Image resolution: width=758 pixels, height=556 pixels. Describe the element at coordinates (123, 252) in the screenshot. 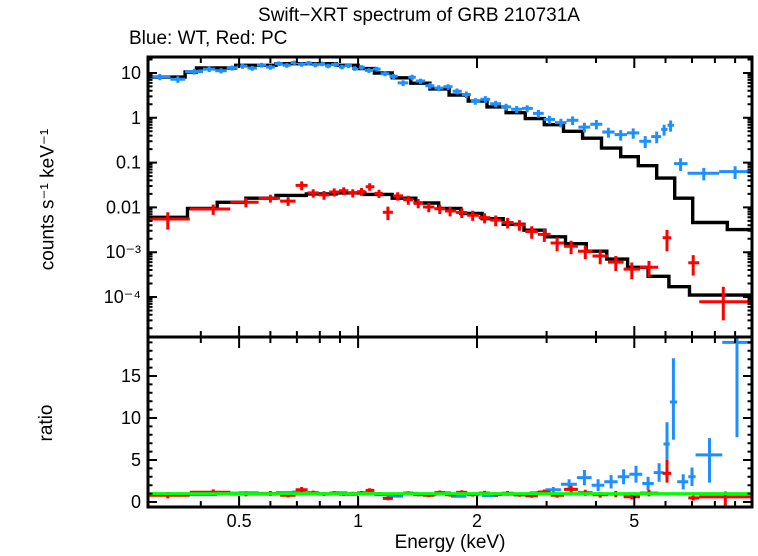

I see `spectrum-y-tick-label: 10⁻³` at that location.